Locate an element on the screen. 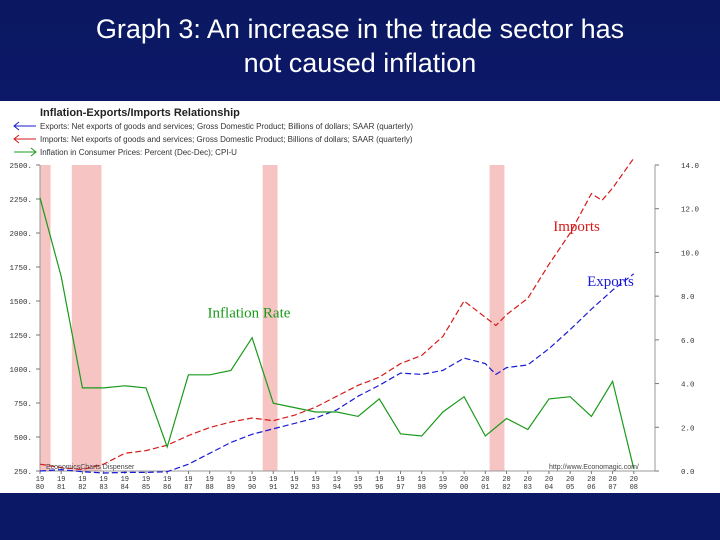 This screenshot has width=720, height=540. y-left-tick-label: 2500. is located at coordinates (20, 167).